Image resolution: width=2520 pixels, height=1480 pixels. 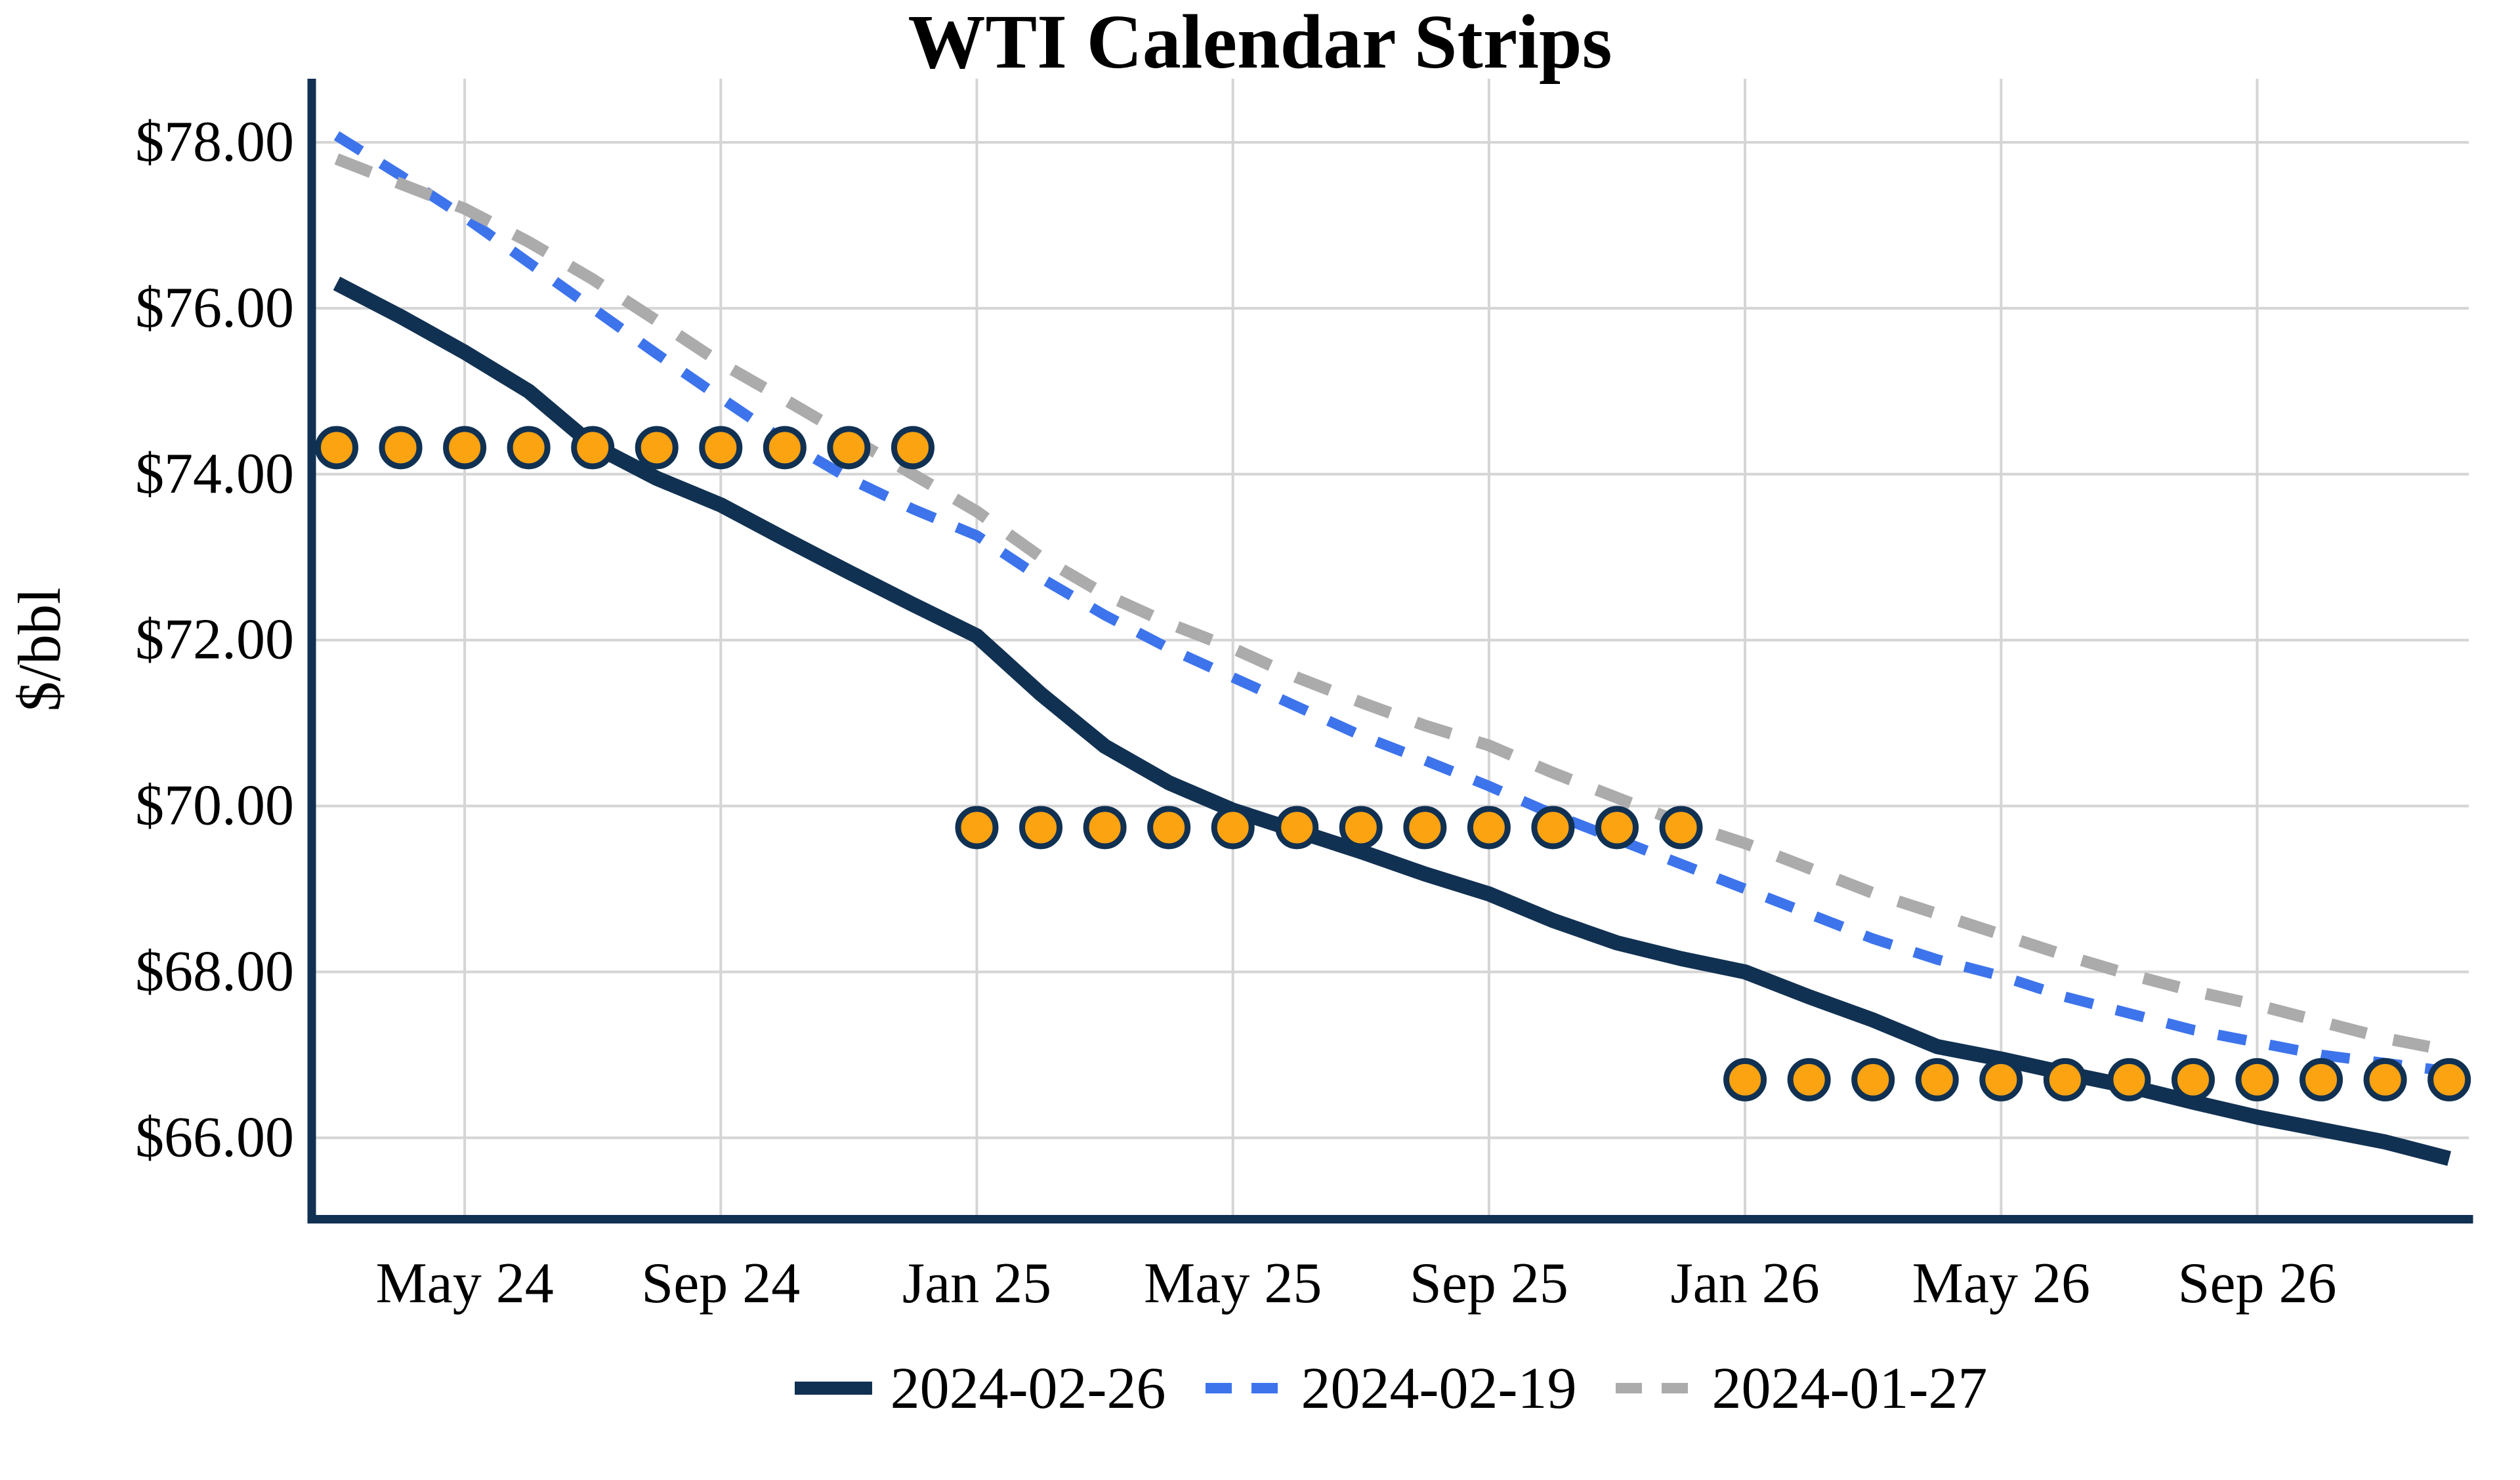 What do you see at coordinates (214, 142) in the screenshot?
I see `y-tick-label: $78.00` at bounding box center [214, 142].